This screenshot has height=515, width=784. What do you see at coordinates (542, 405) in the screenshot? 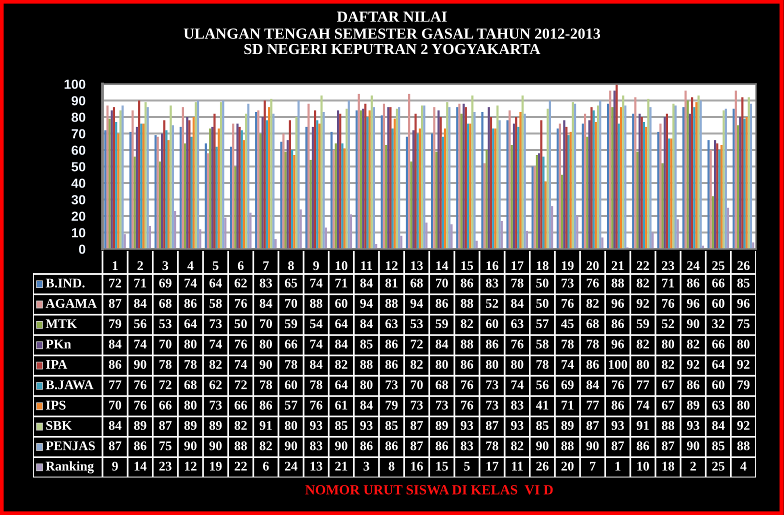
I see `data-label: 41` at bounding box center [542, 405].